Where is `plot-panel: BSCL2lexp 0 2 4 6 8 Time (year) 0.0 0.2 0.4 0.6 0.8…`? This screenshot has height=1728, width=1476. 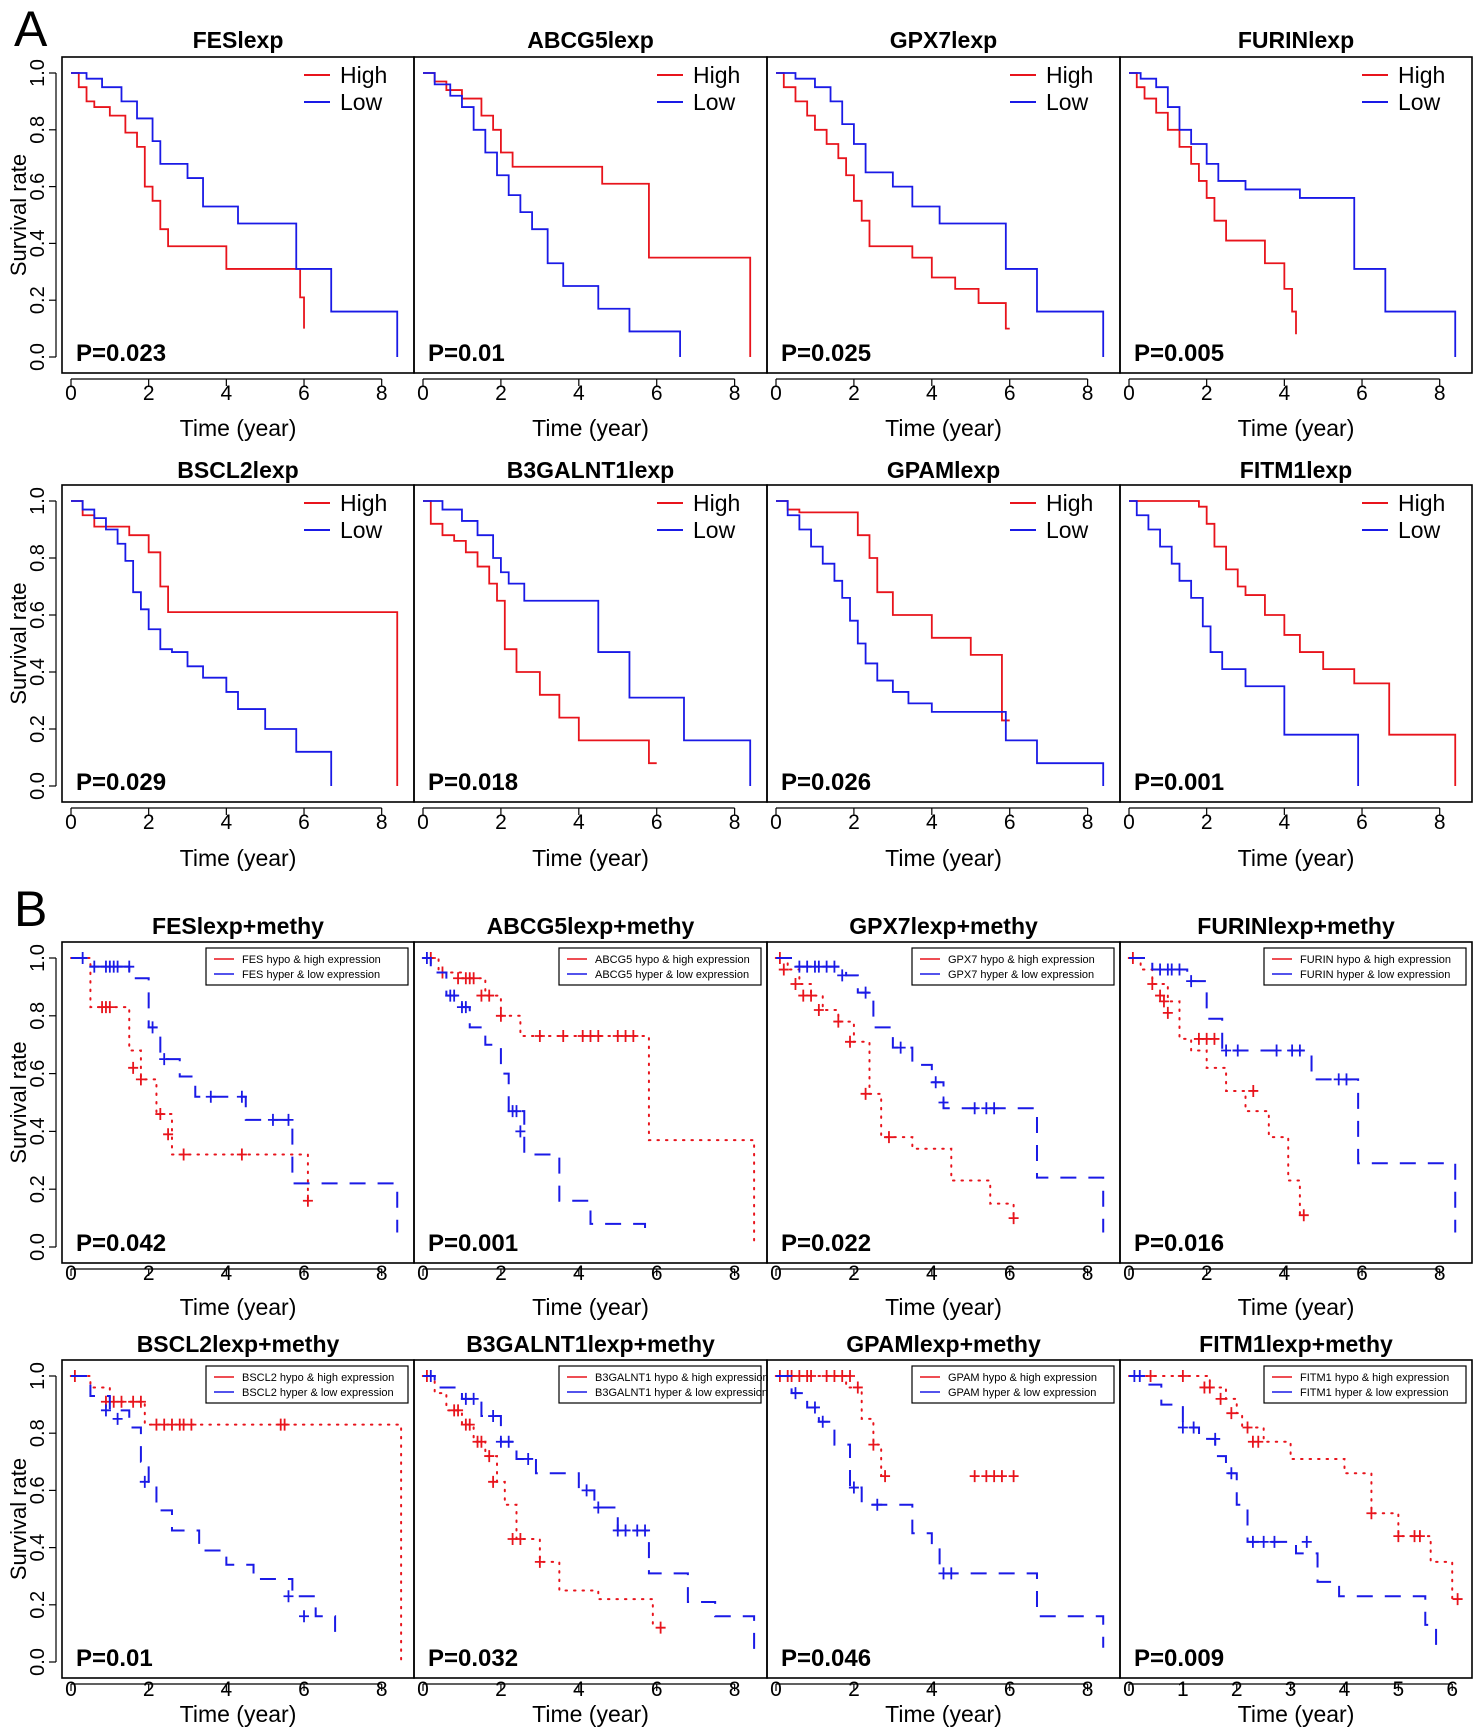 plot-panel: BSCL2lexp 0 2 4 6 8 Time (year) 0.0 0.2 0.4 0.6 0.8… is located at coordinates (221, 664).